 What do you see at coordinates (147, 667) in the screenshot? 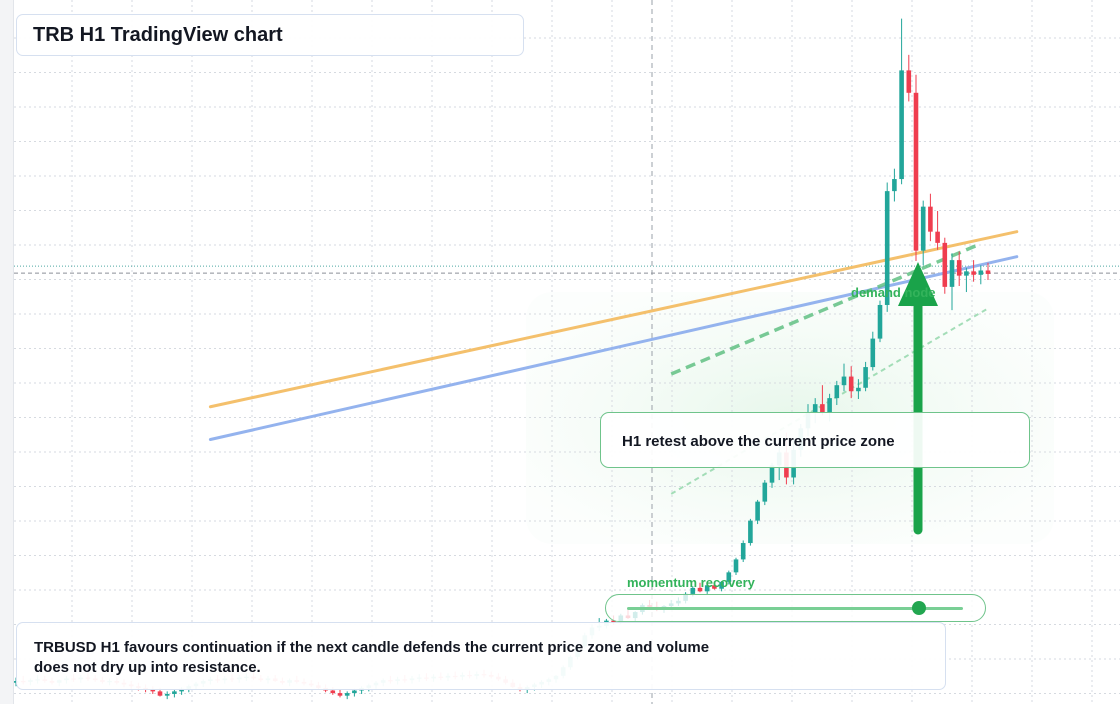
I see `summary-line-2: does not dry up into resistance.` at bounding box center [147, 667].